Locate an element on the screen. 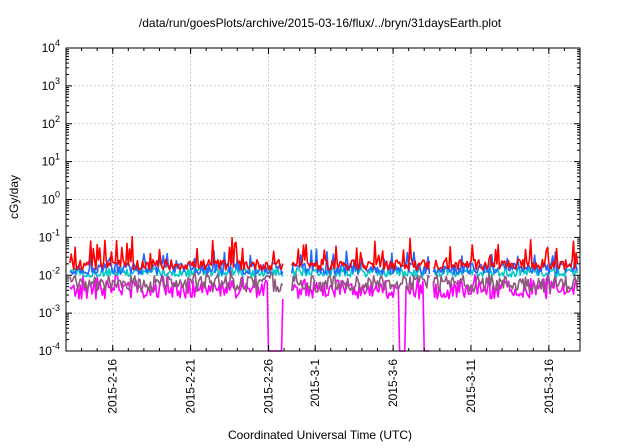 The height and width of the screenshot is (448, 640). y-tick-label: 10⁰ is located at coordinates (51, 198).